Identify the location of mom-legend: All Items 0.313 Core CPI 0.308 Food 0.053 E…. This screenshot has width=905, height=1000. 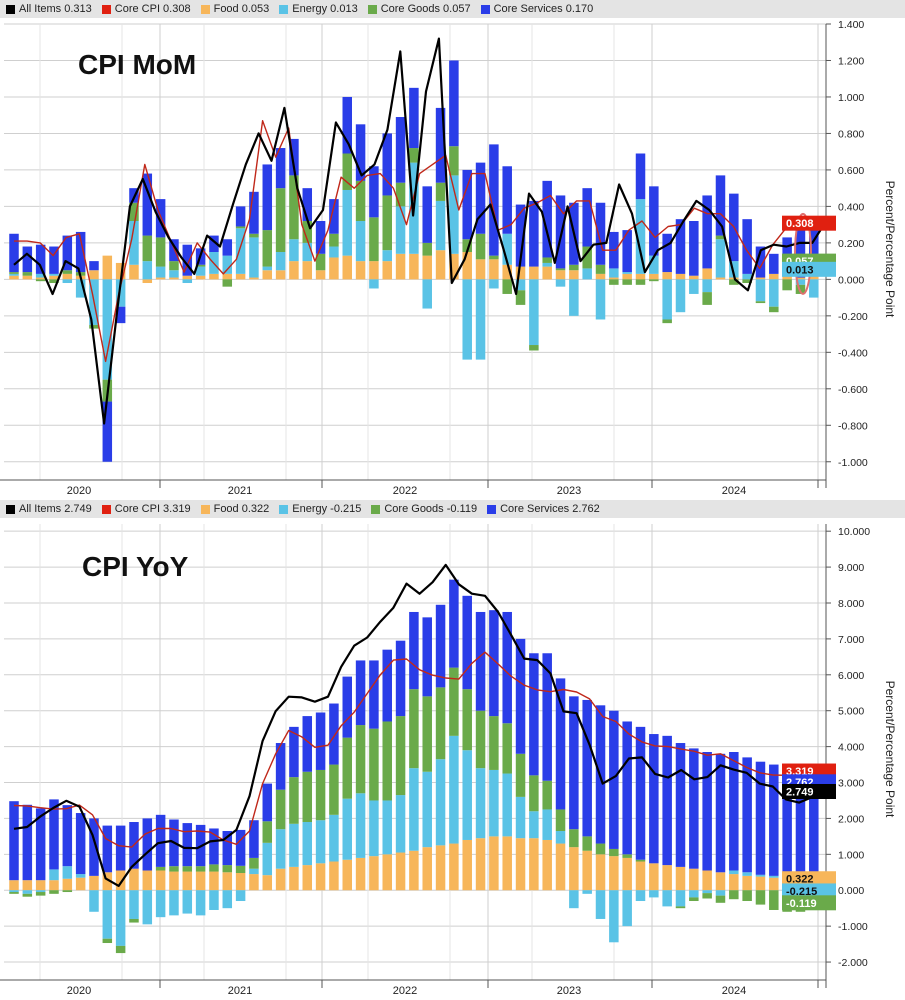
(452, 9).